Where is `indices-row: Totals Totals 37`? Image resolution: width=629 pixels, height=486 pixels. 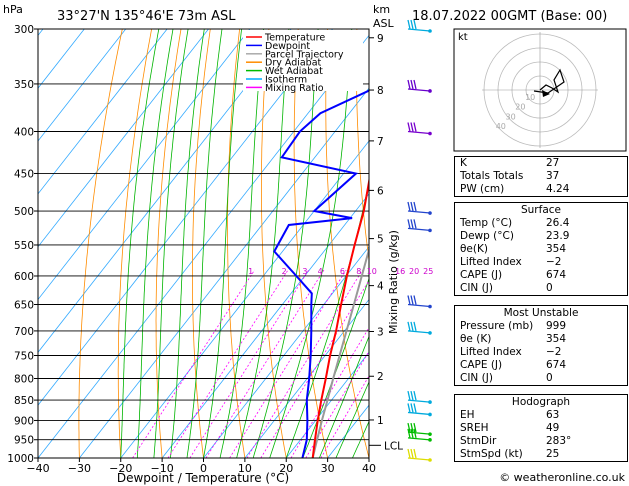
indices-row: Totals Totals 37 is located at coordinates (541, 176).